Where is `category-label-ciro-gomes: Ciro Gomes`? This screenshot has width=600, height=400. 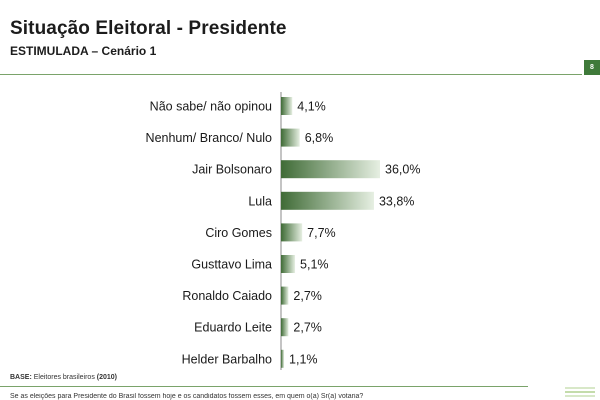 category-label-ciro-gomes: Ciro Gomes is located at coordinates (238, 233).